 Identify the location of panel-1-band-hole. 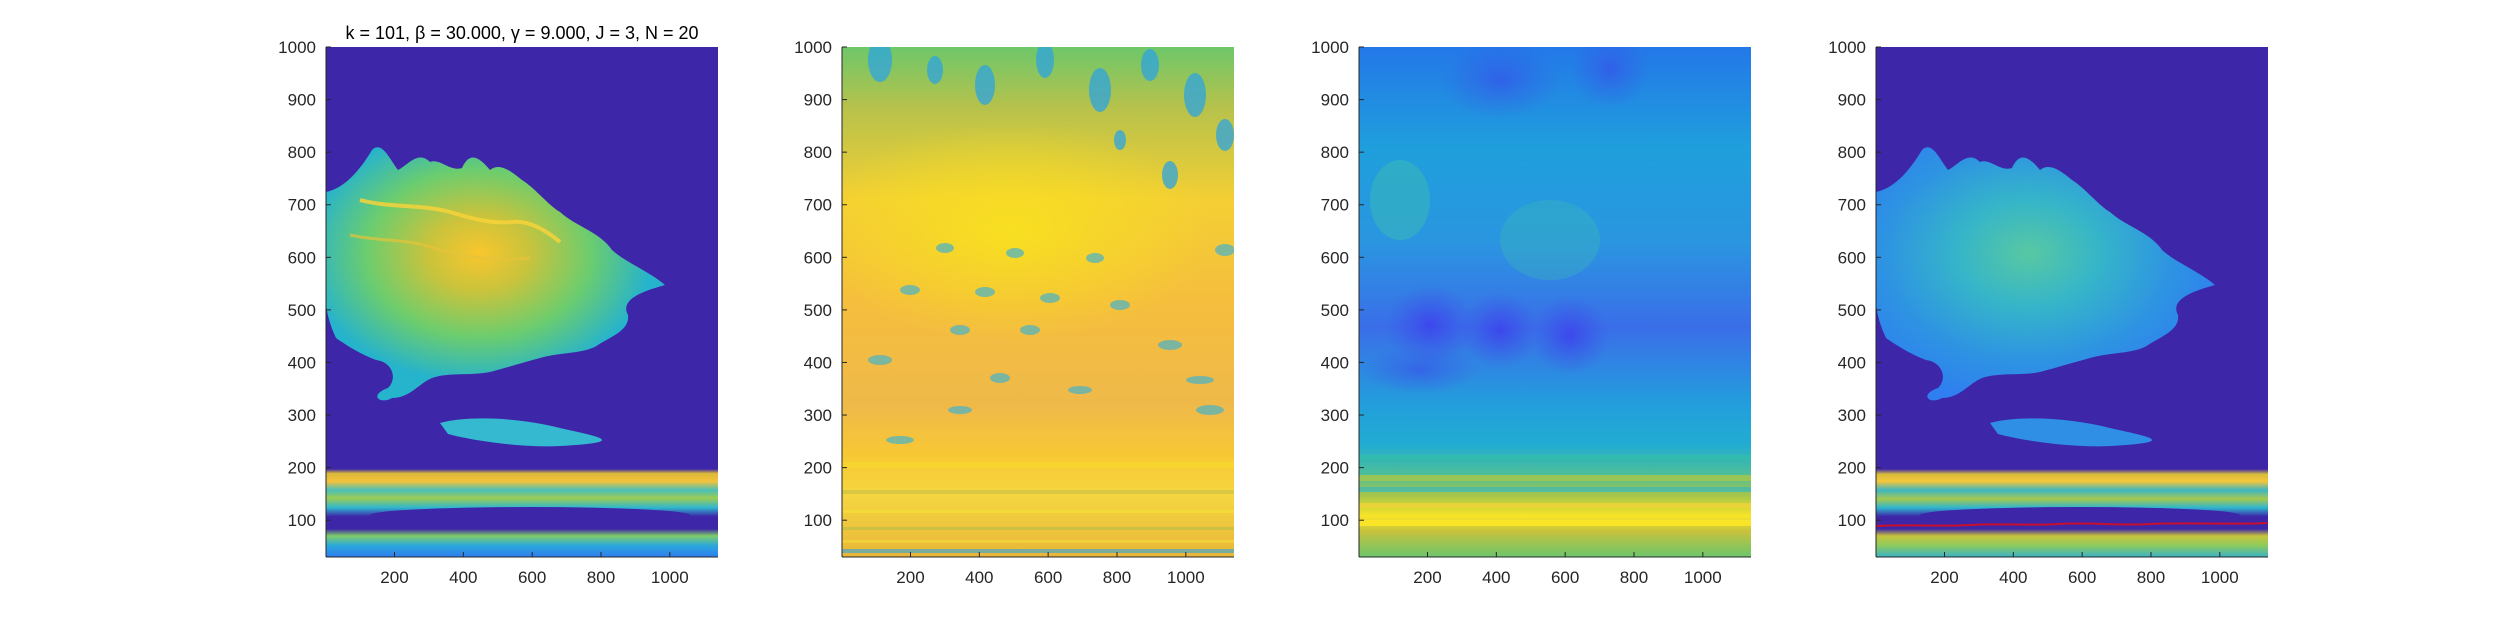
(530, 515).